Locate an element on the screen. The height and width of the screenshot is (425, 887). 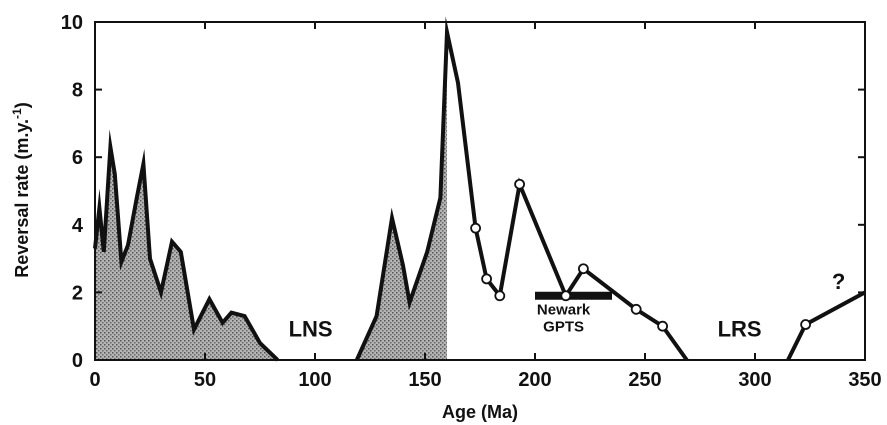
x-tick-label: 300 is located at coordinates (754, 380).